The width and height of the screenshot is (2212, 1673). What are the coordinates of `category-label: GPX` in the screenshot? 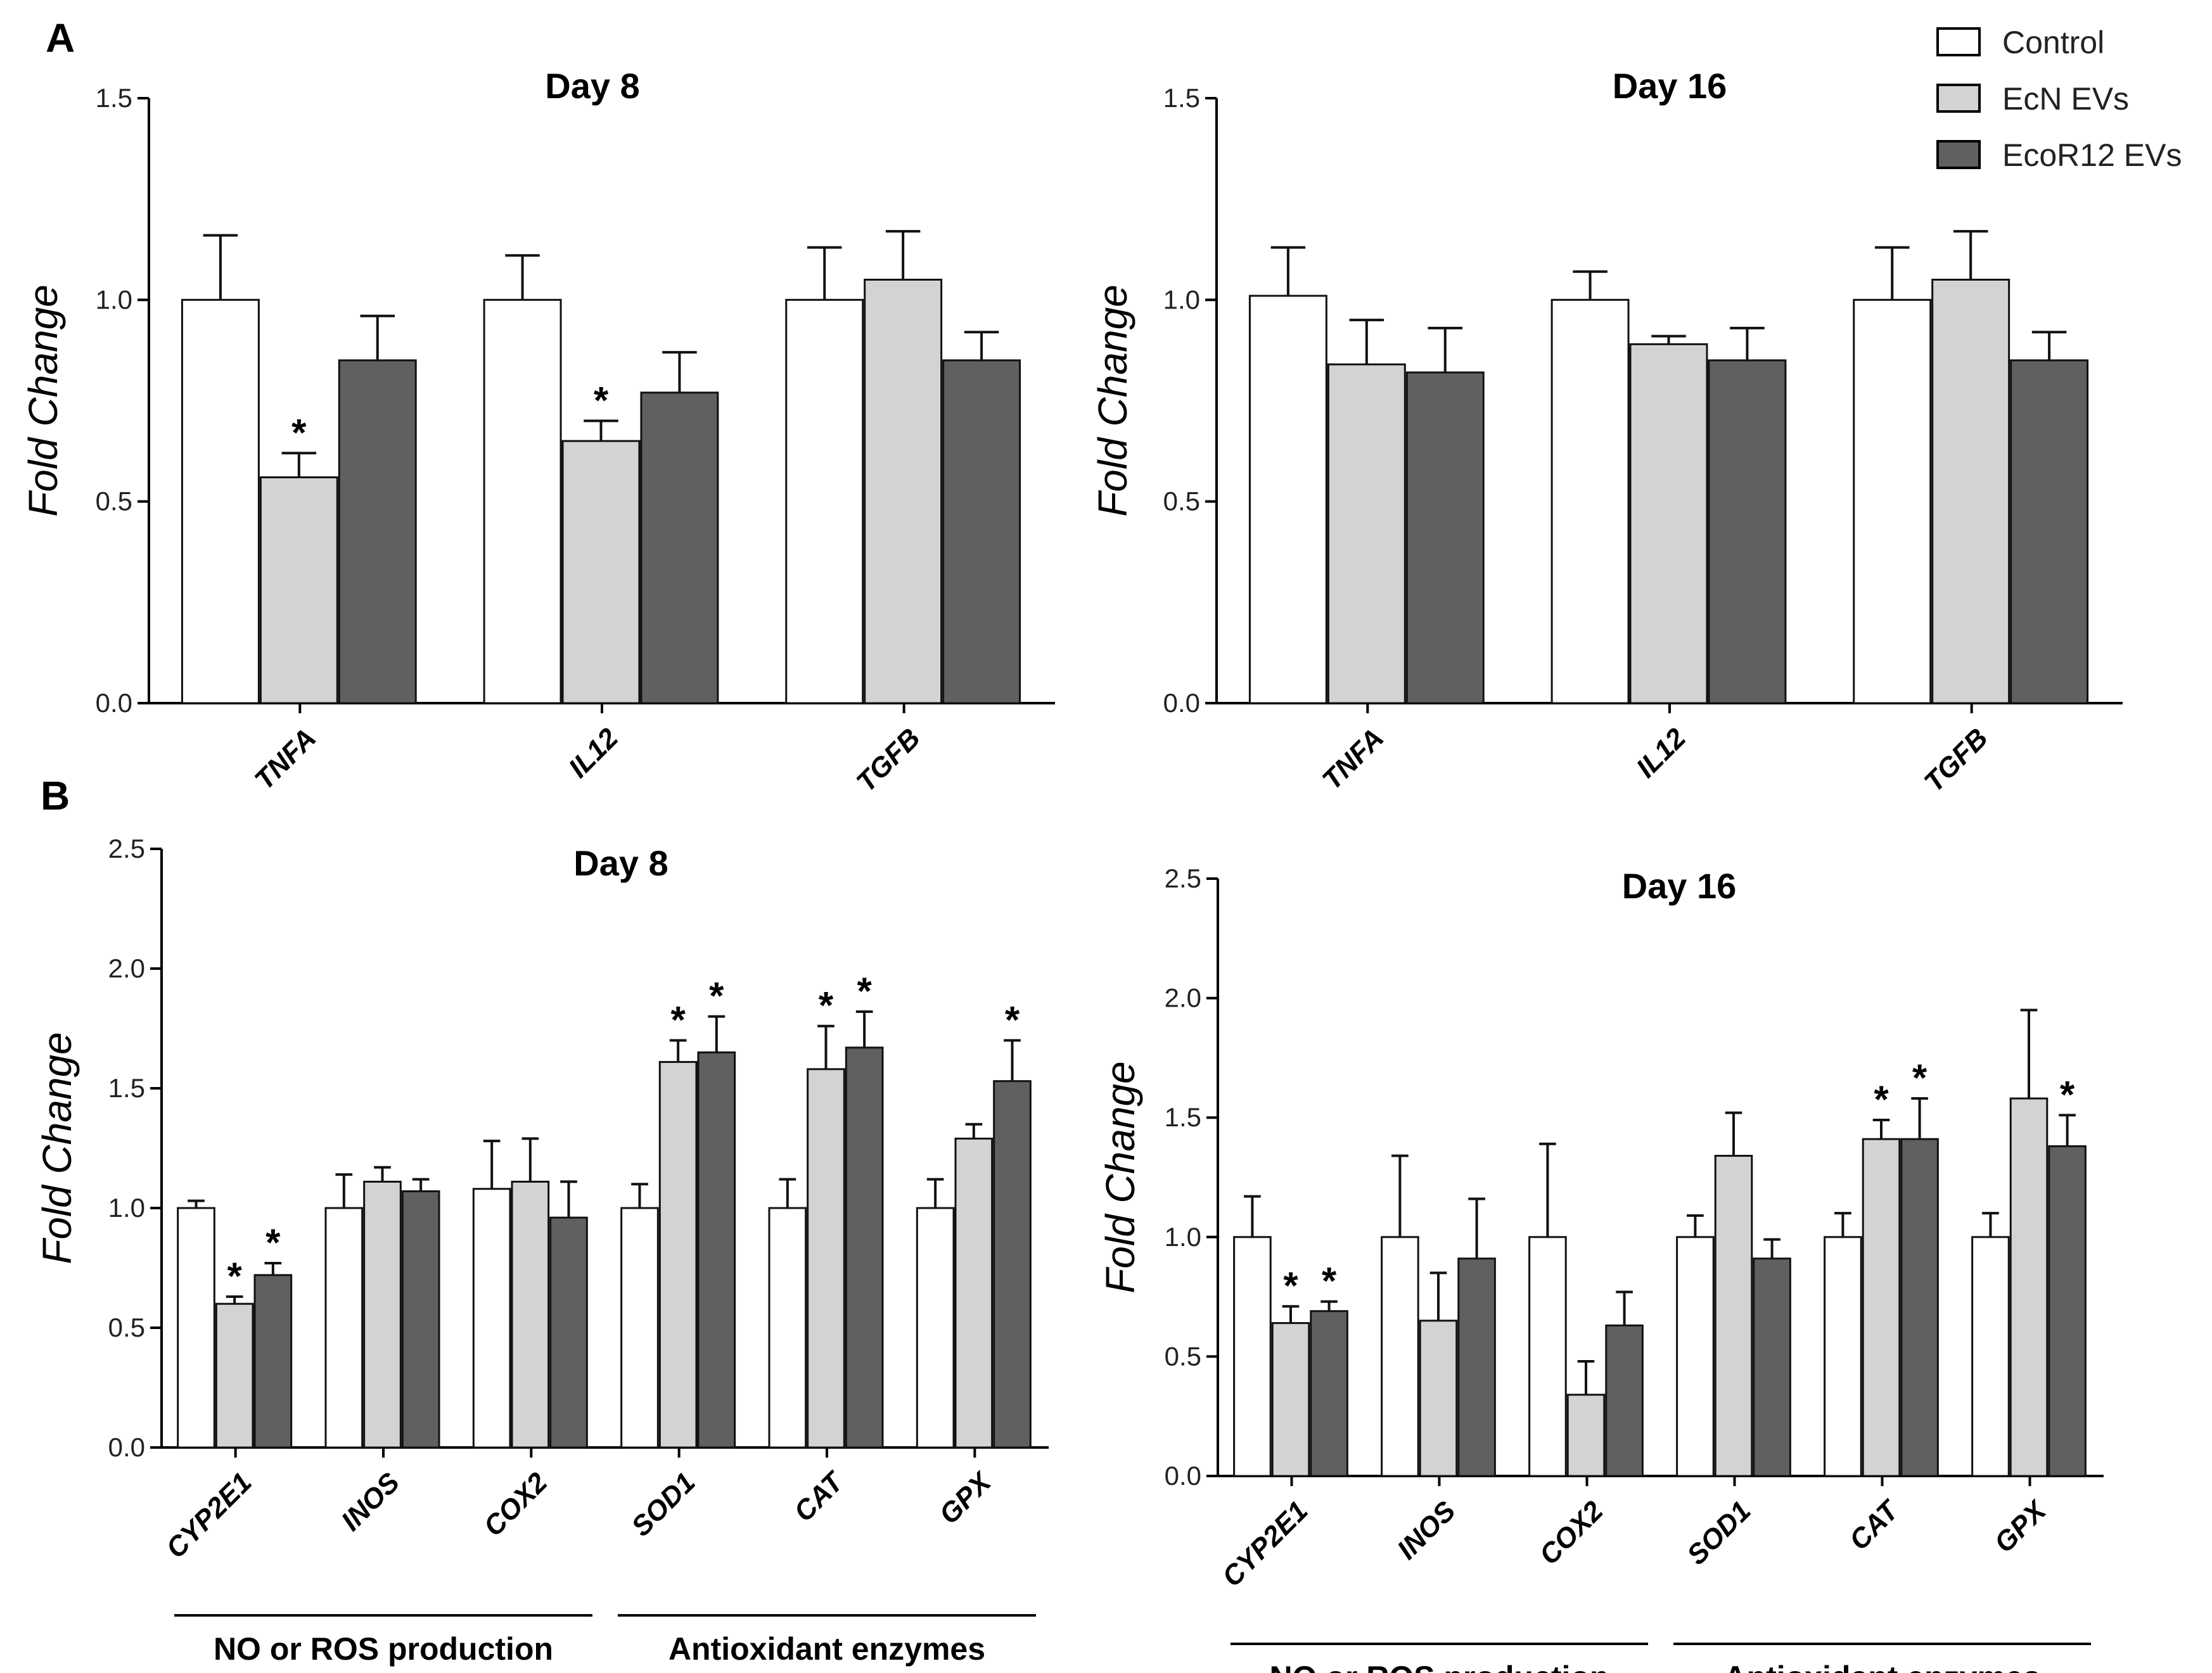 It's located at (965, 1498).